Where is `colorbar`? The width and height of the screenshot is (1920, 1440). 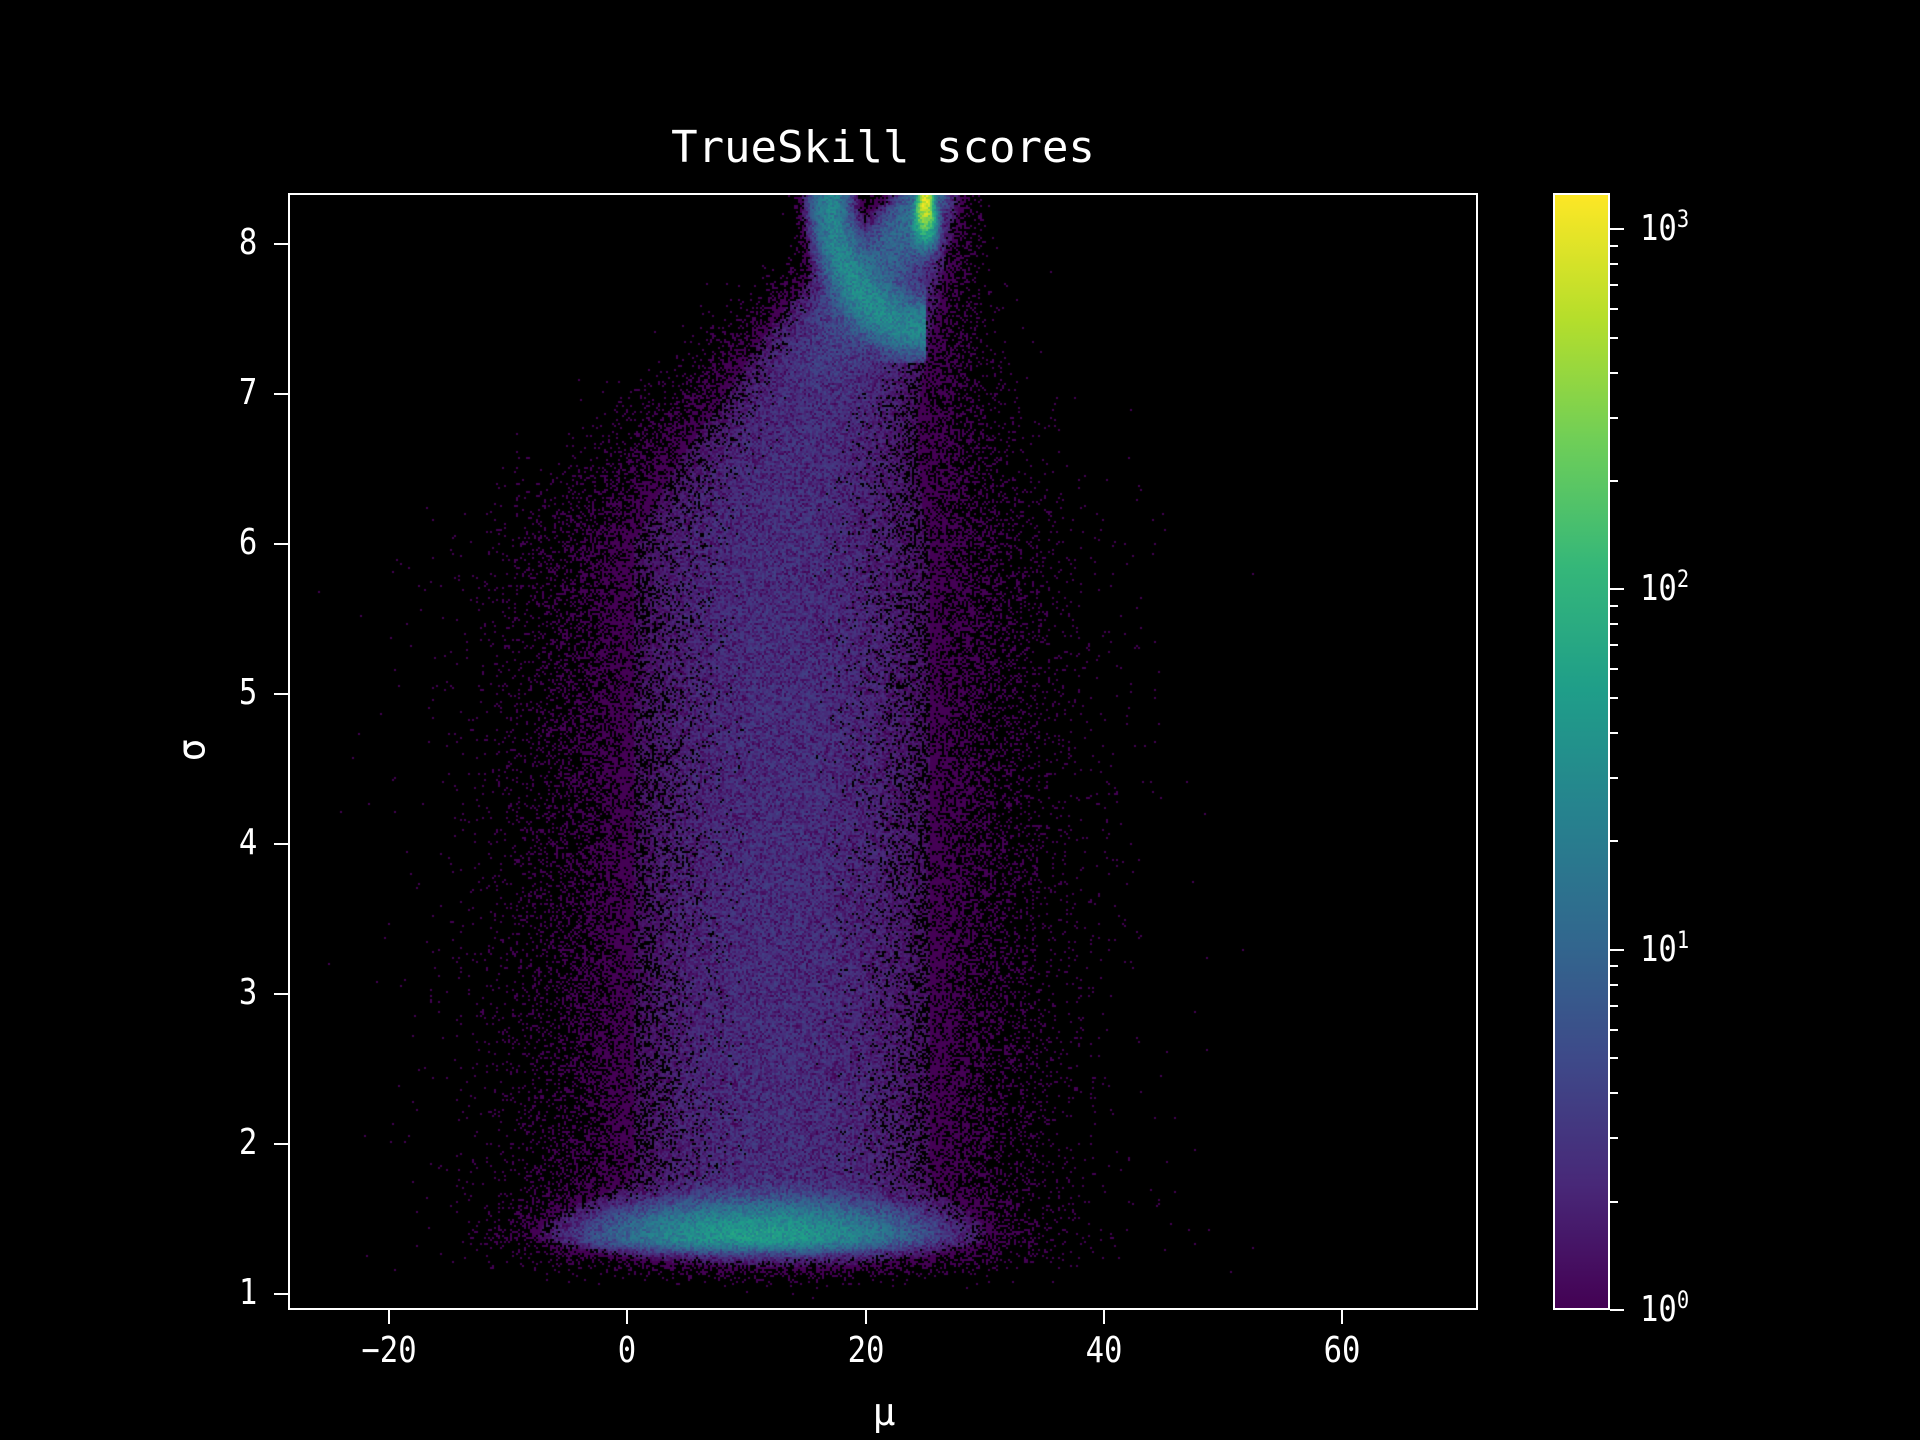 colorbar is located at coordinates (1581, 751).